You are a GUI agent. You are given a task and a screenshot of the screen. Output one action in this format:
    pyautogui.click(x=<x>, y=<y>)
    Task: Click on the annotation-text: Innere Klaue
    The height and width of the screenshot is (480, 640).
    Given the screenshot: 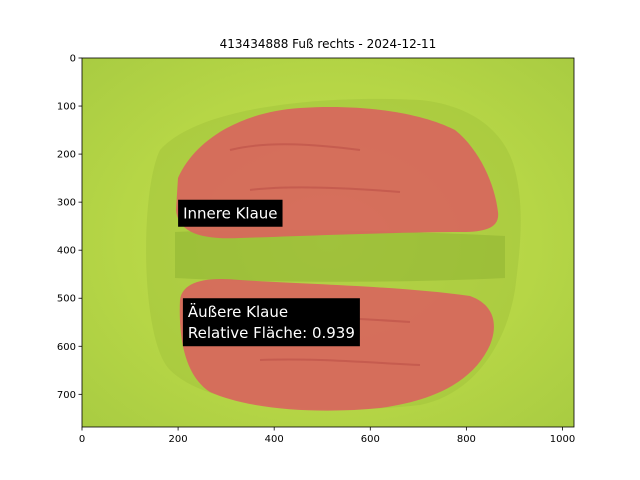 What is the action you would take?
    pyautogui.click(x=230, y=214)
    